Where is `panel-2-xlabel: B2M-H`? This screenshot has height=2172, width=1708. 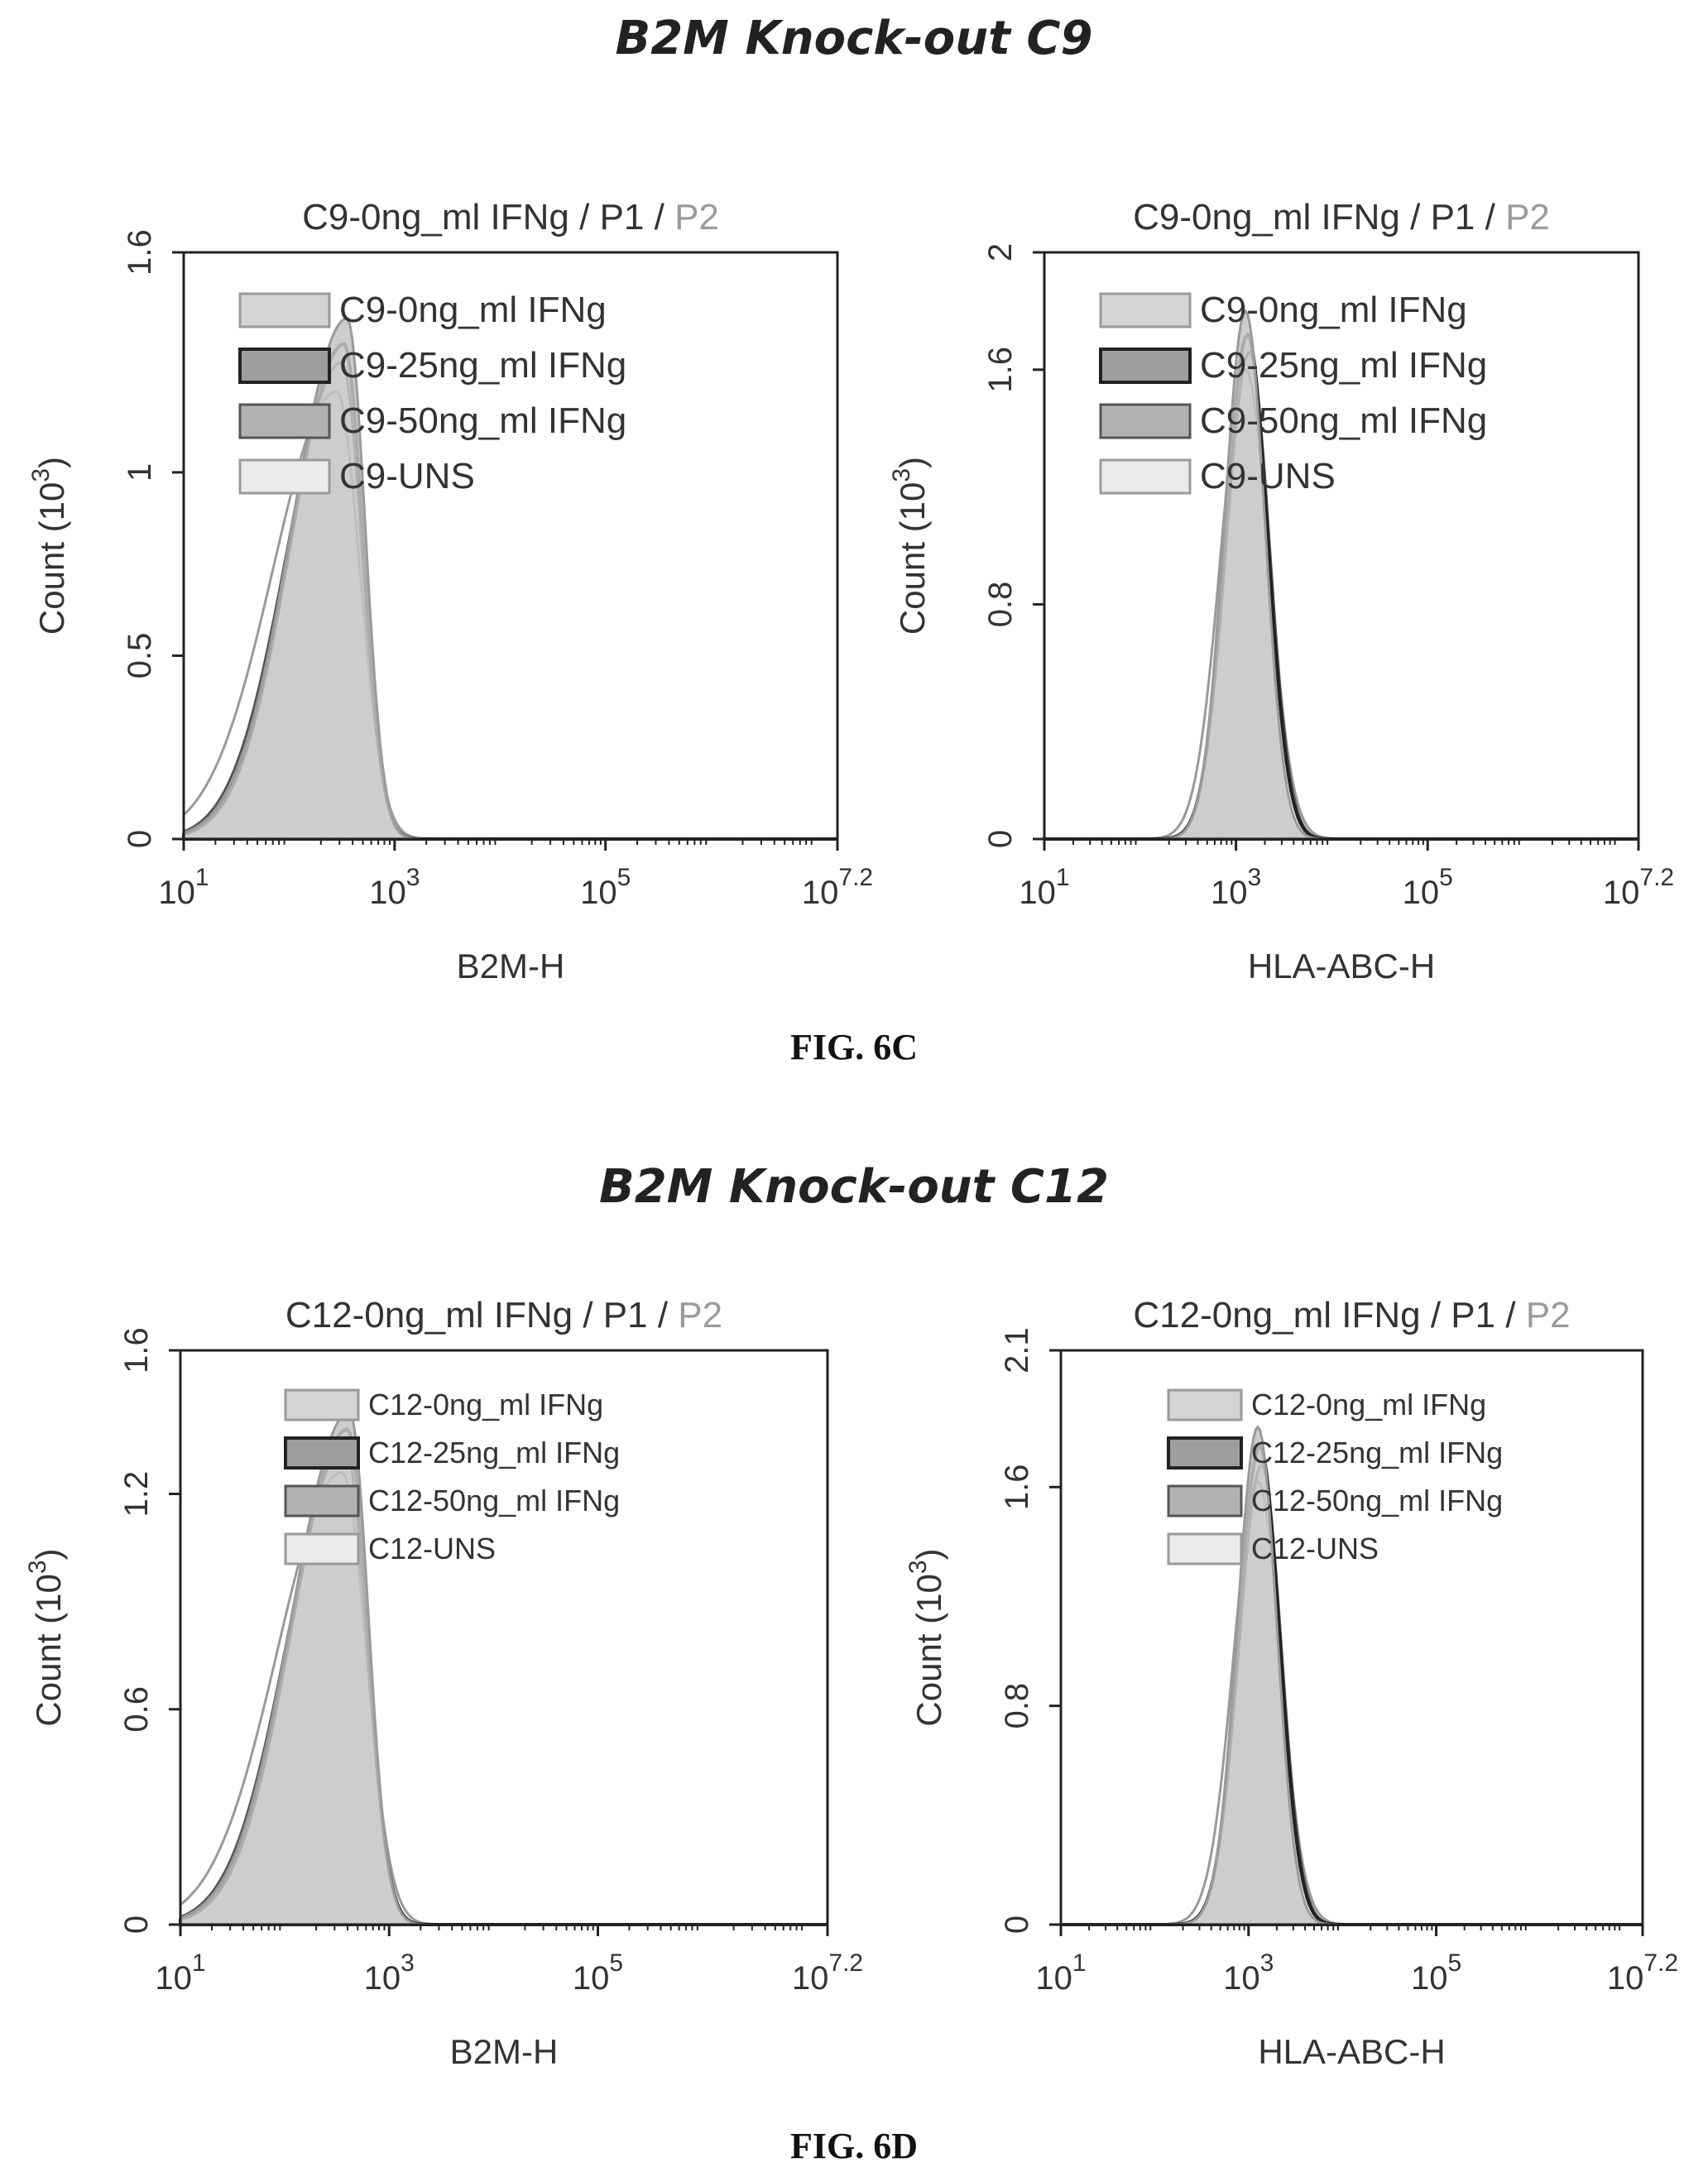 panel-2-xlabel: B2M-H is located at coordinates (505, 2051).